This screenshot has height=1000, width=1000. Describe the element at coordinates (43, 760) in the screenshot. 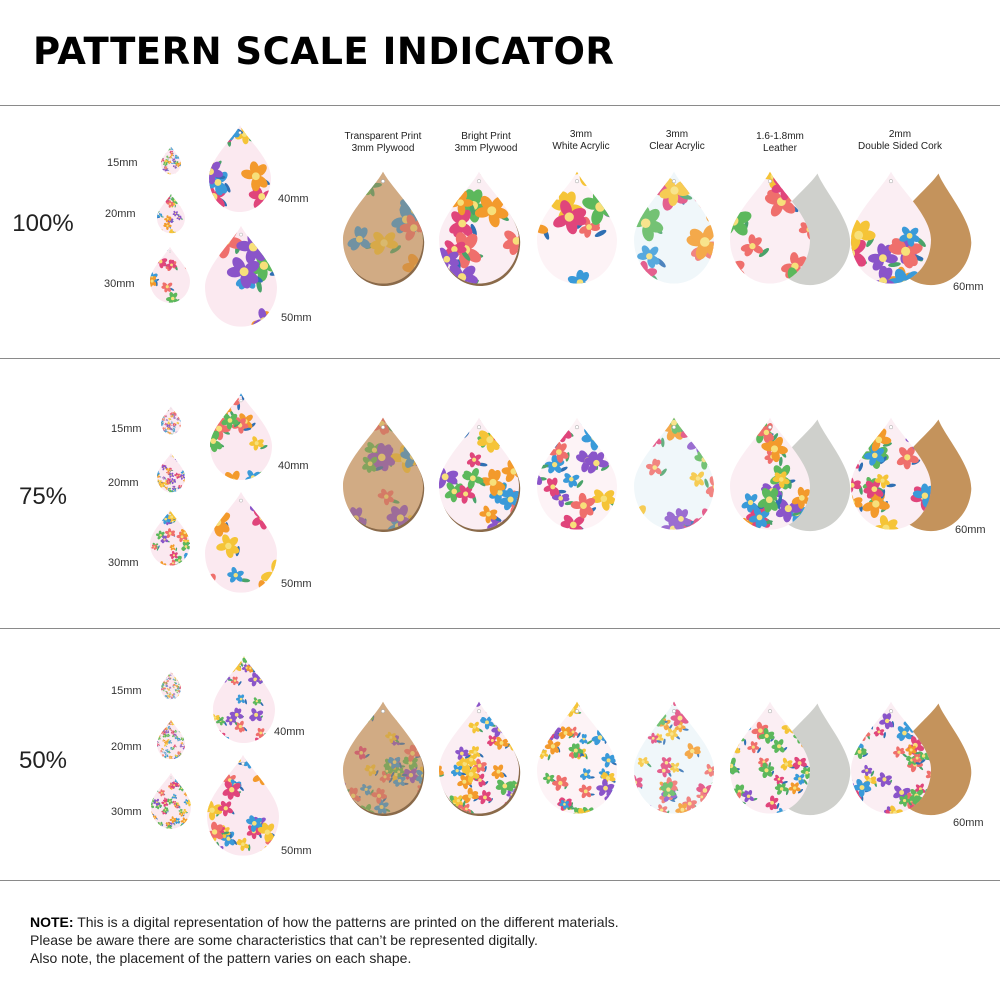

I see `scale-label: 50%` at that location.